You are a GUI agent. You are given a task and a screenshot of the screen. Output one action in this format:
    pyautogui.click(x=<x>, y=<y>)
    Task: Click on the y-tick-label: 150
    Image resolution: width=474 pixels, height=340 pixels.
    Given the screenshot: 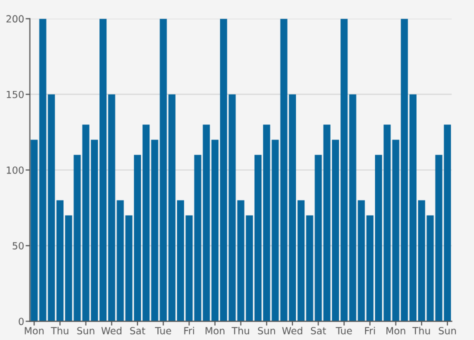 What is the action you would take?
    pyautogui.click(x=15, y=94)
    